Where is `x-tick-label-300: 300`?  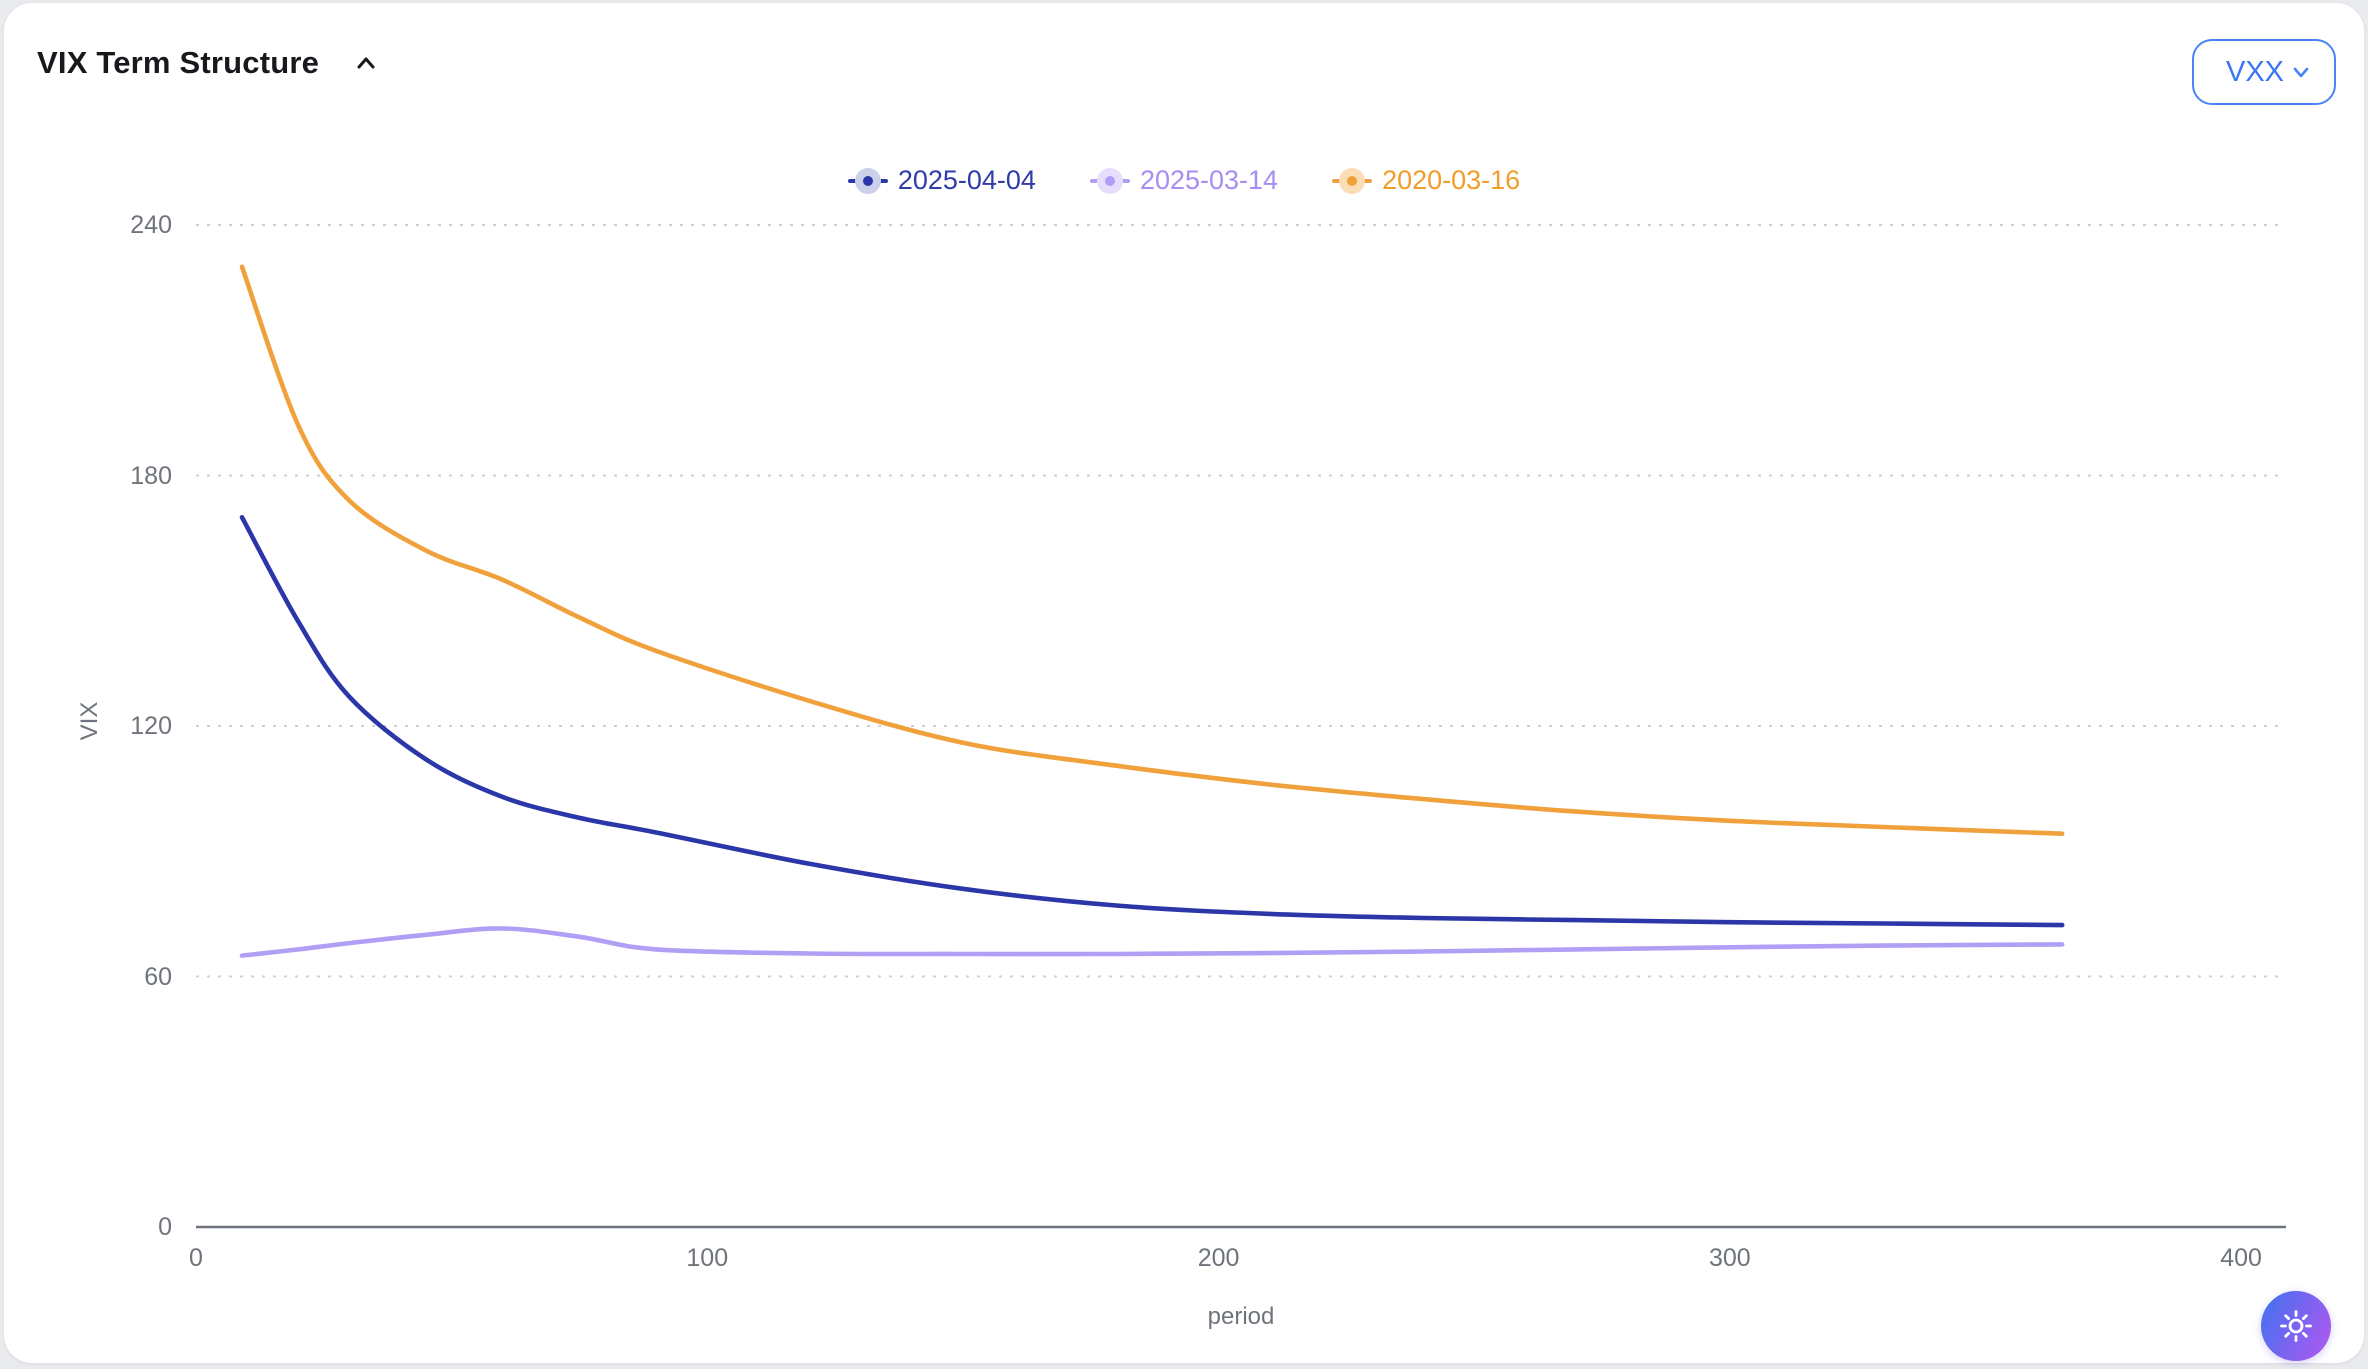 x-tick-label-300: 300 is located at coordinates (1729, 1258).